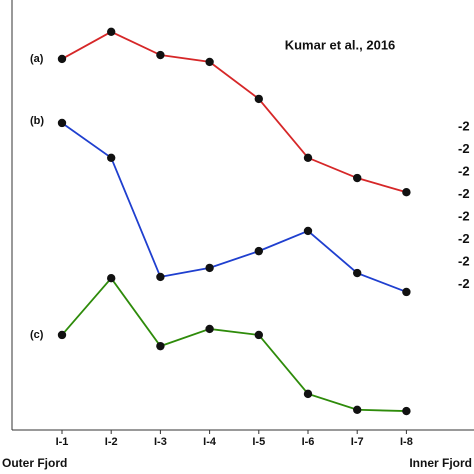  I want to click on x-tick-label: I-8, so click(406, 442).